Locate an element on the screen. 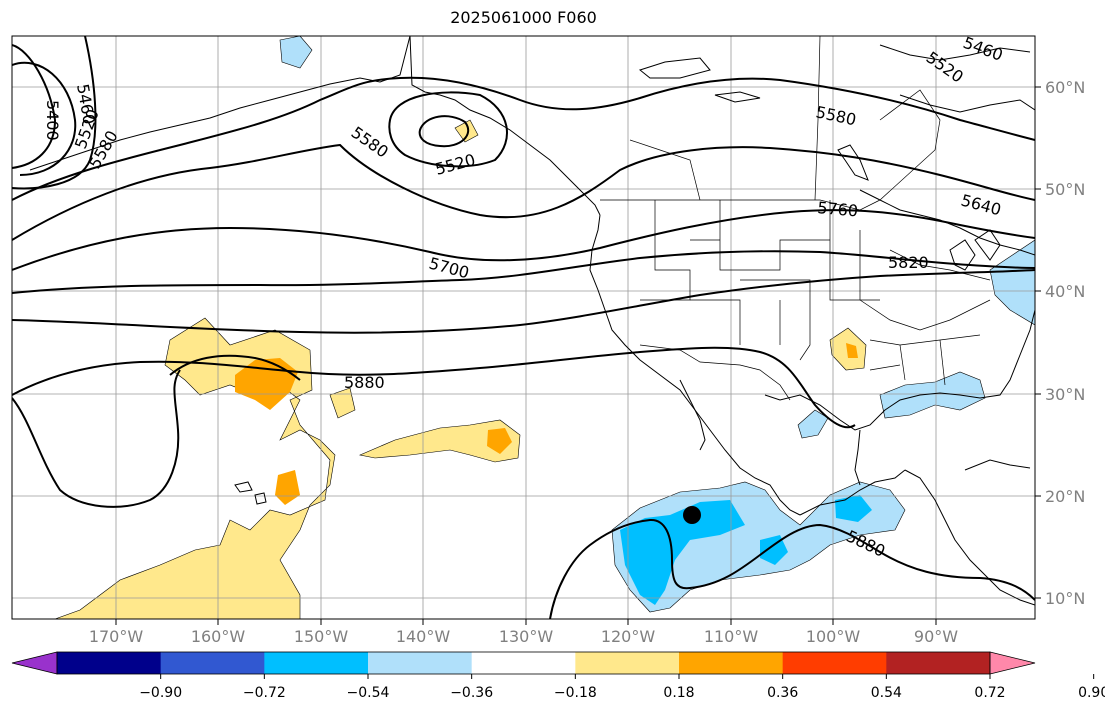 This screenshot has width=1105, height=712. yellow-patch-small is located at coordinates (342, 403).